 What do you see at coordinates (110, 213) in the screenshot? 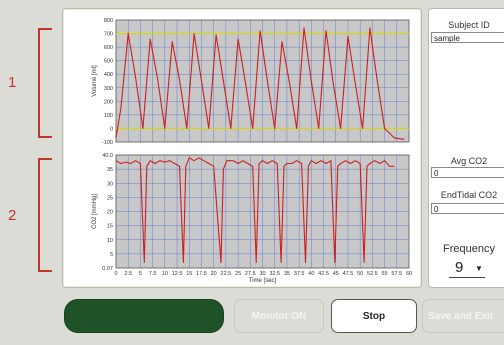
I see `y-tick-label: 20` at bounding box center [110, 213].